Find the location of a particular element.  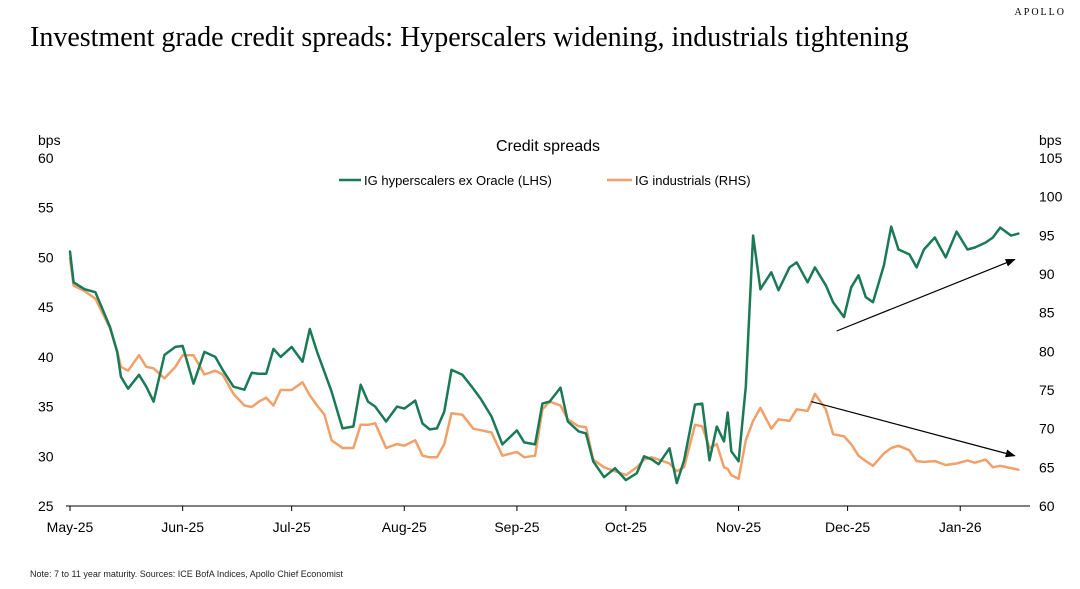

y-left-tick-label: 35 is located at coordinates (46, 407).